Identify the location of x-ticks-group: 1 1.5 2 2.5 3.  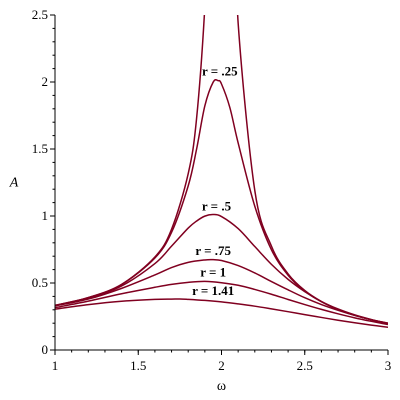
(222, 361).